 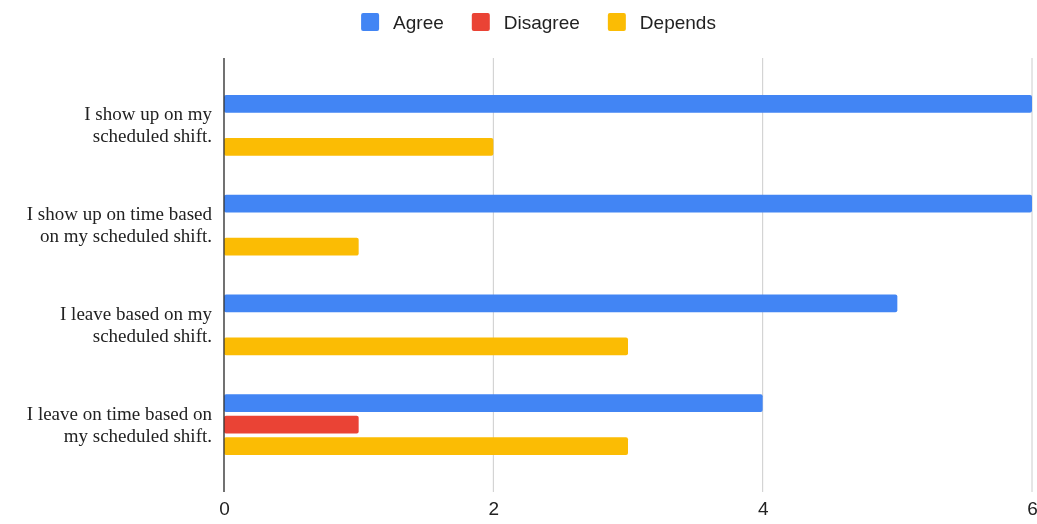 I want to click on x-tick-label: 6, so click(x=1032, y=509).